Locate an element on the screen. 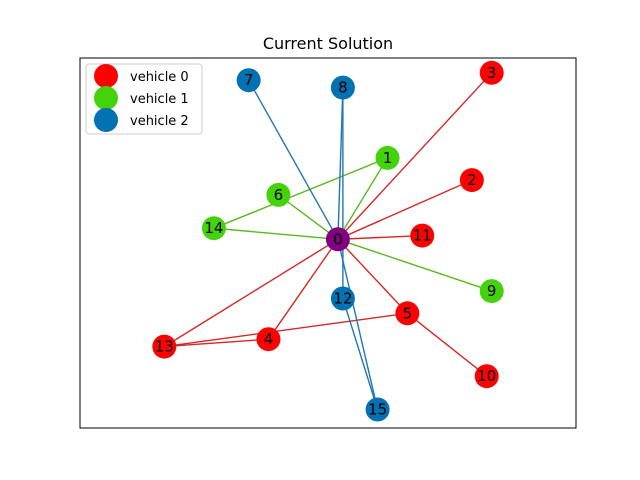 The height and width of the screenshot is (480, 640). customer-node-7-marker is located at coordinates (248, 80).